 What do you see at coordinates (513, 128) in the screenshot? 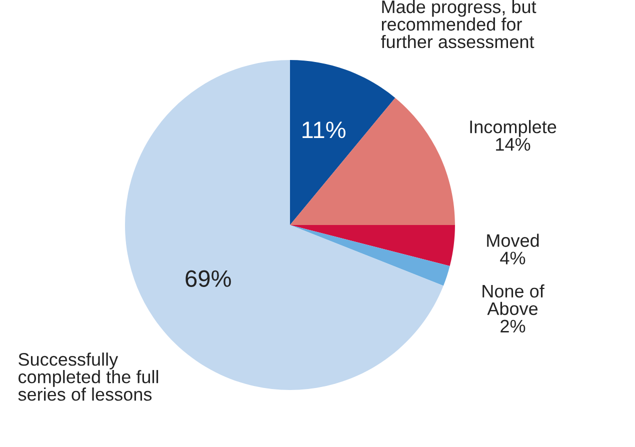
I see `slice-label: Incomplete` at bounding box center [513, 128].